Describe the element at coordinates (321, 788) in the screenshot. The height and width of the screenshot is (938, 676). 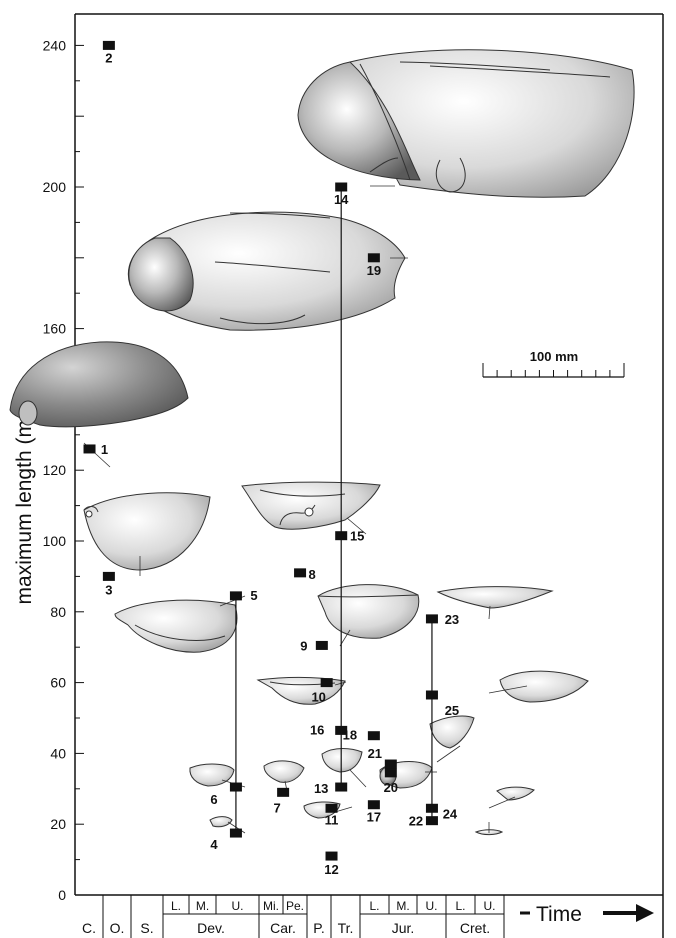
I see `point-label: 13` at that location.